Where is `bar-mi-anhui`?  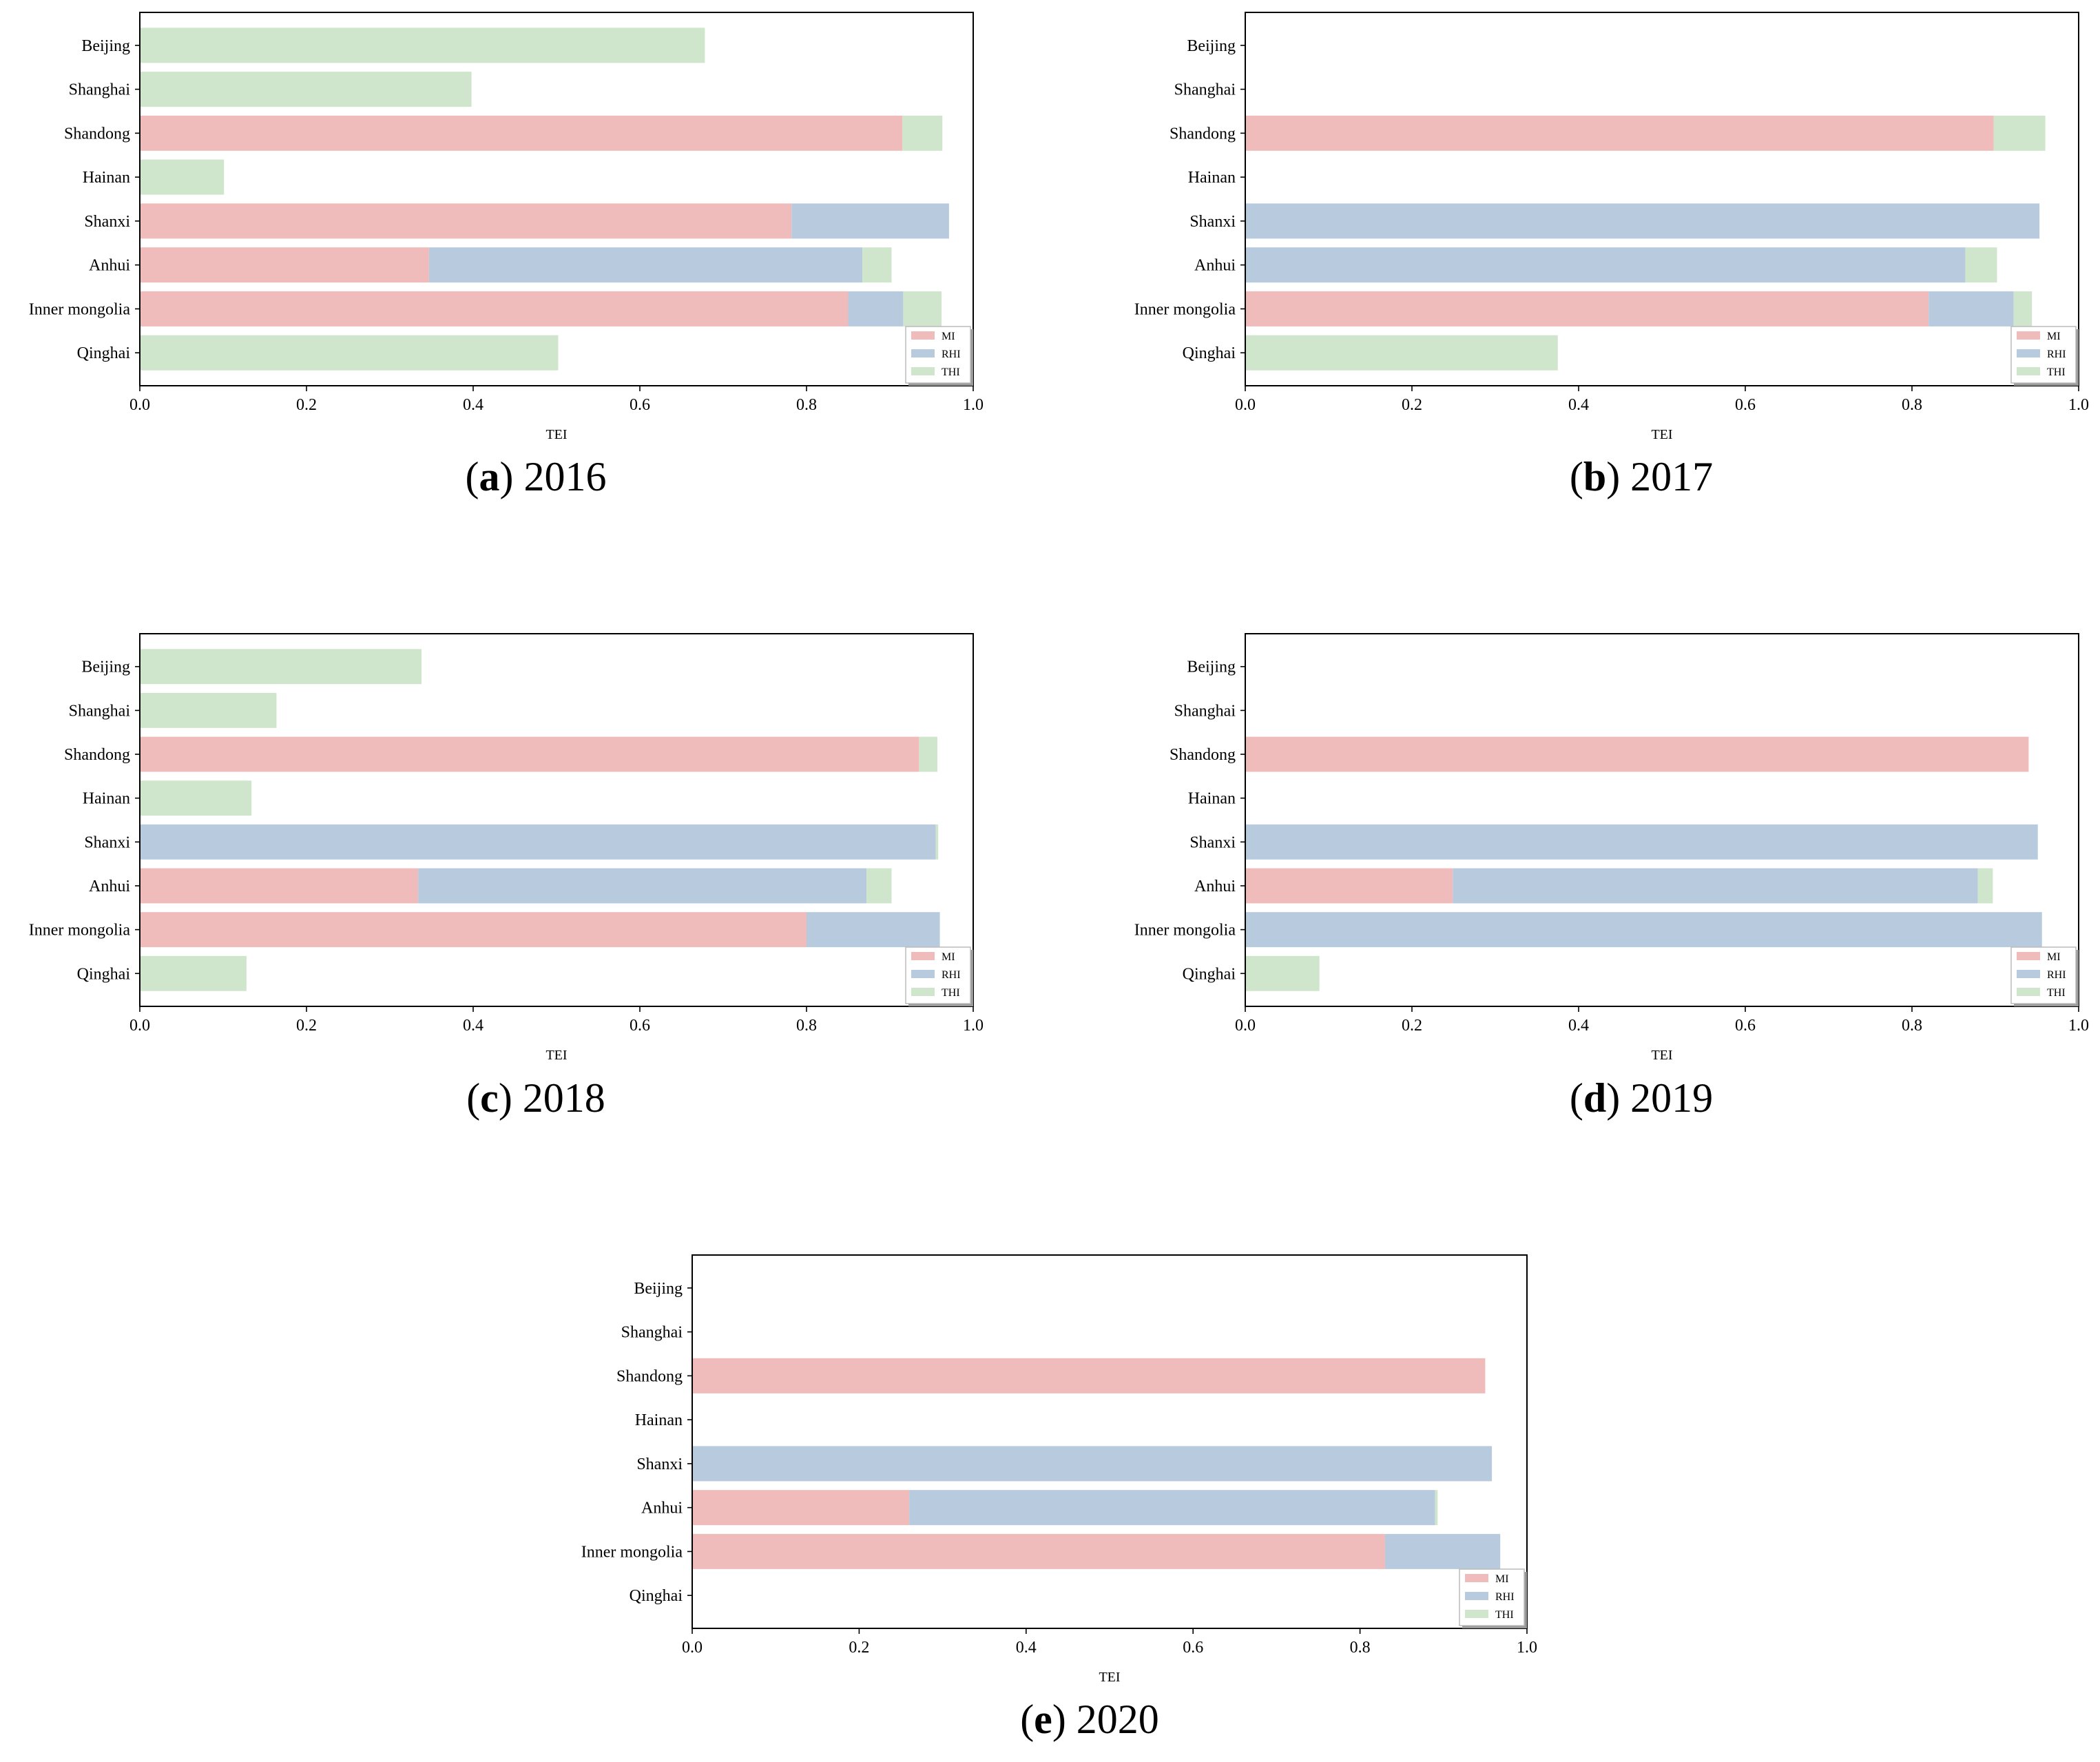
bar-mi-anhui is located at coordinates (279, 886).